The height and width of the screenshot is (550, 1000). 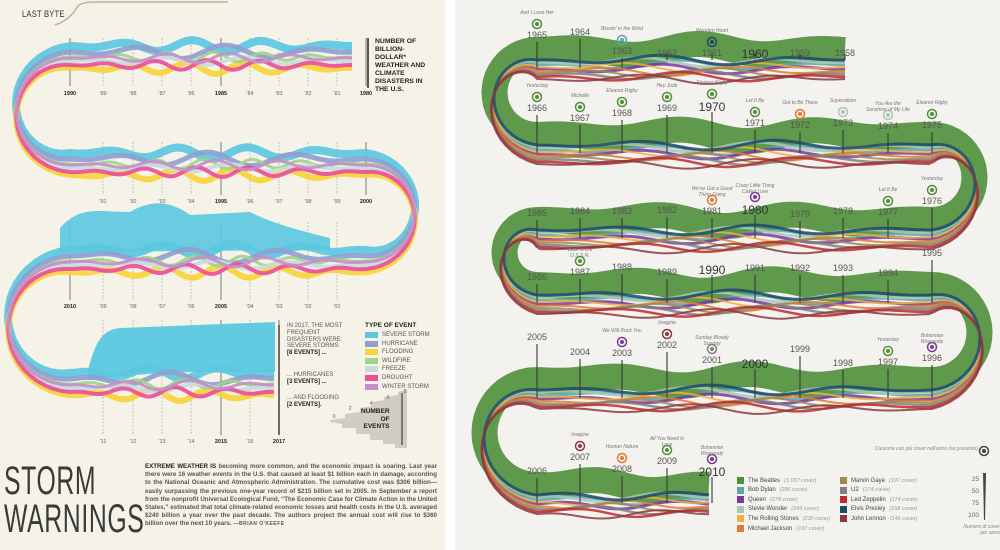 I want to click on size-scale-label-line: EVENTS, so click(x=376, y=426).